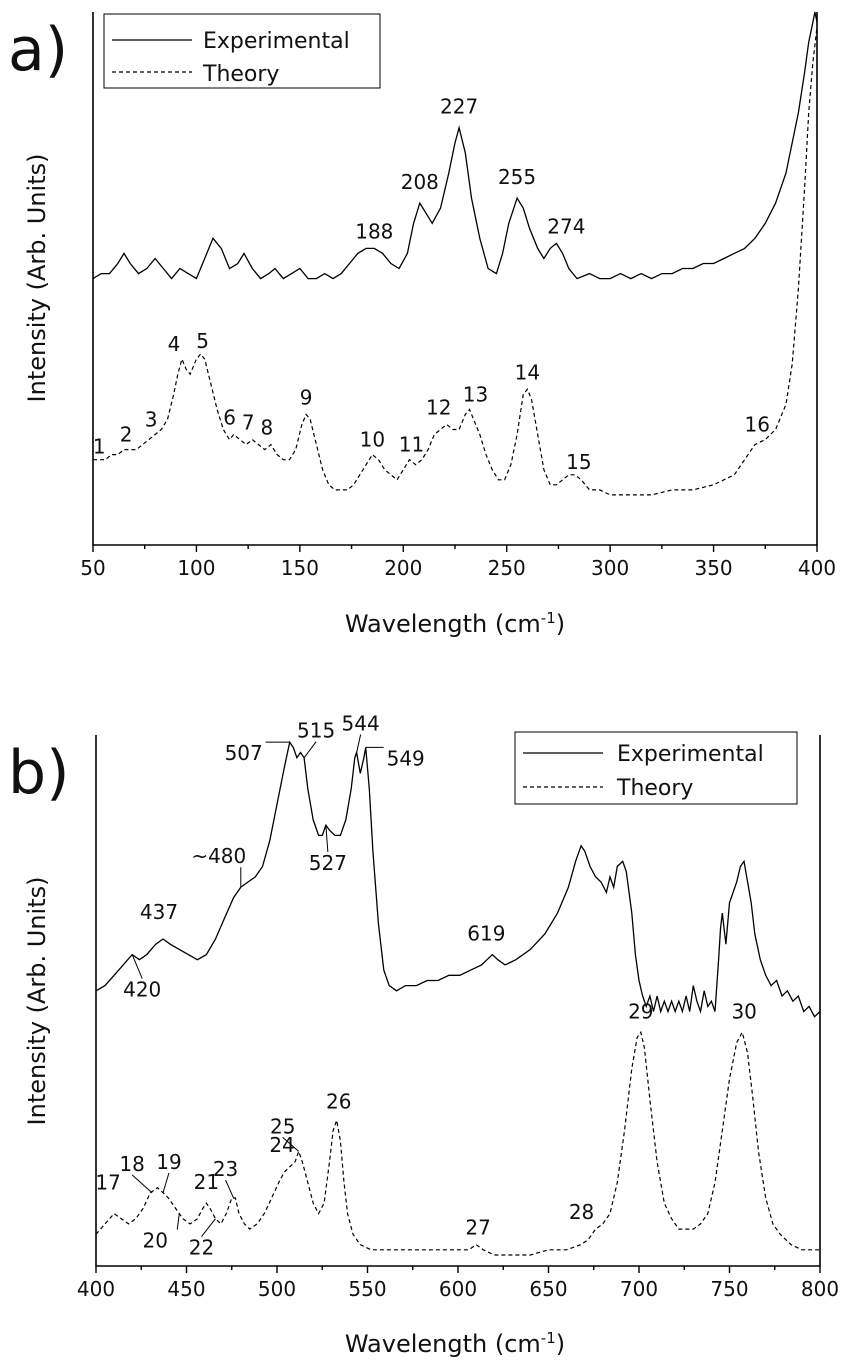 Image resolution: width=841 pixels, height=1363 pixels. I want to click on peak-annotation: 227, so click(459, 107).